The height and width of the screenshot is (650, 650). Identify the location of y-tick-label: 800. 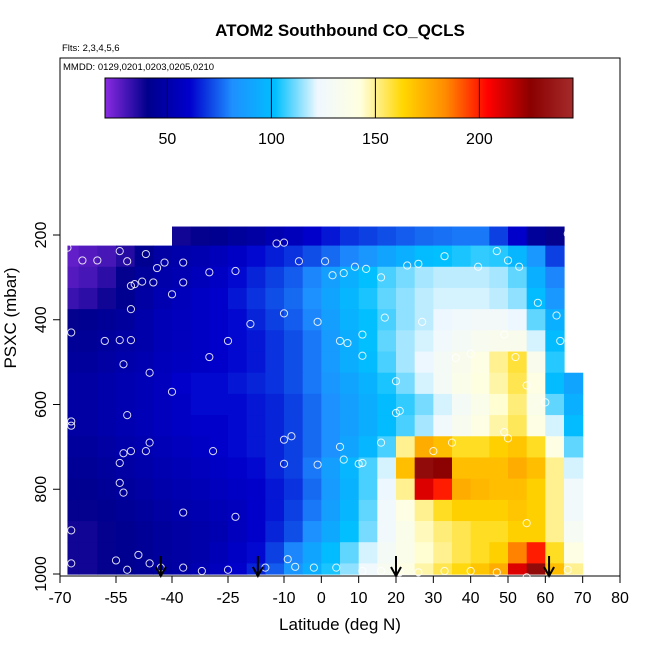
(41, 489).